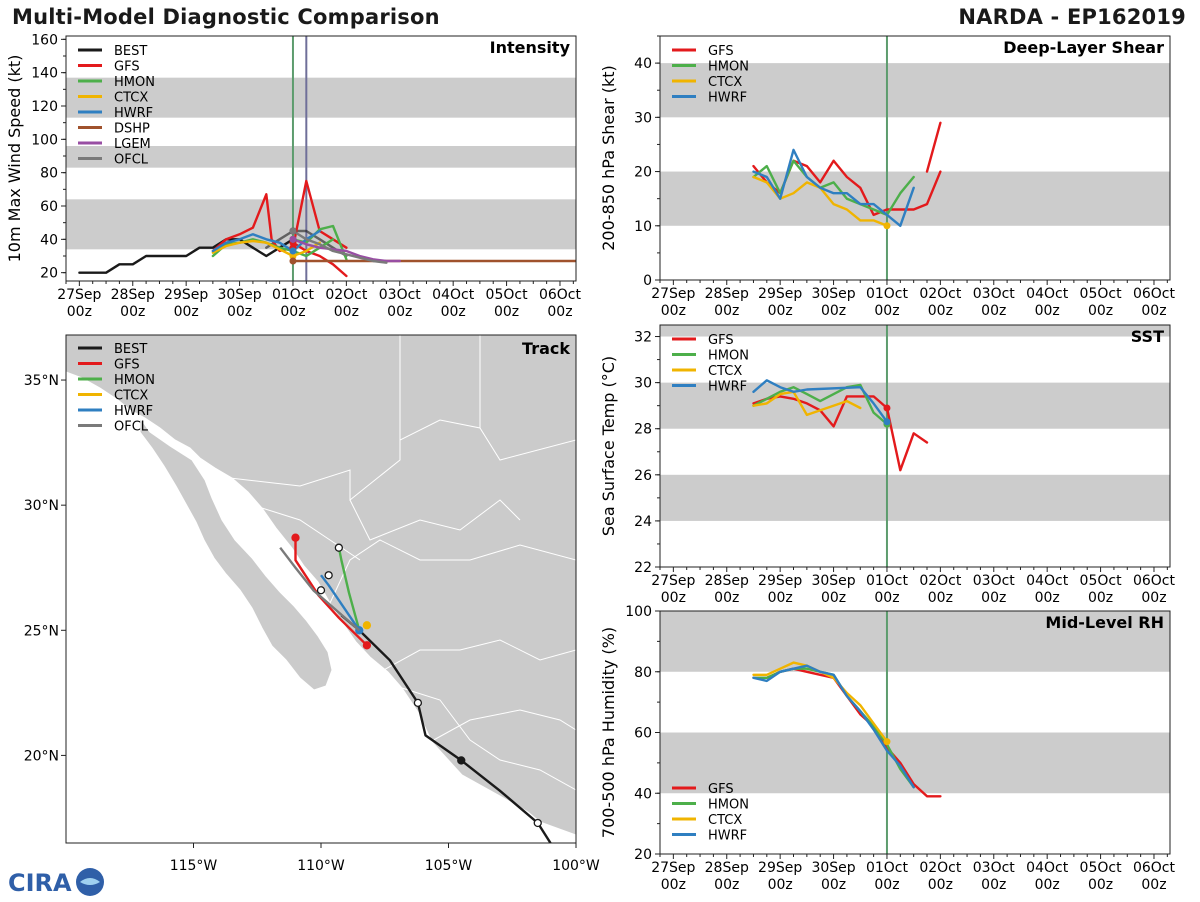  Describe the element at coordinates (319, 259) in the screenshot. I see `intensity-series-gfs` at that location.